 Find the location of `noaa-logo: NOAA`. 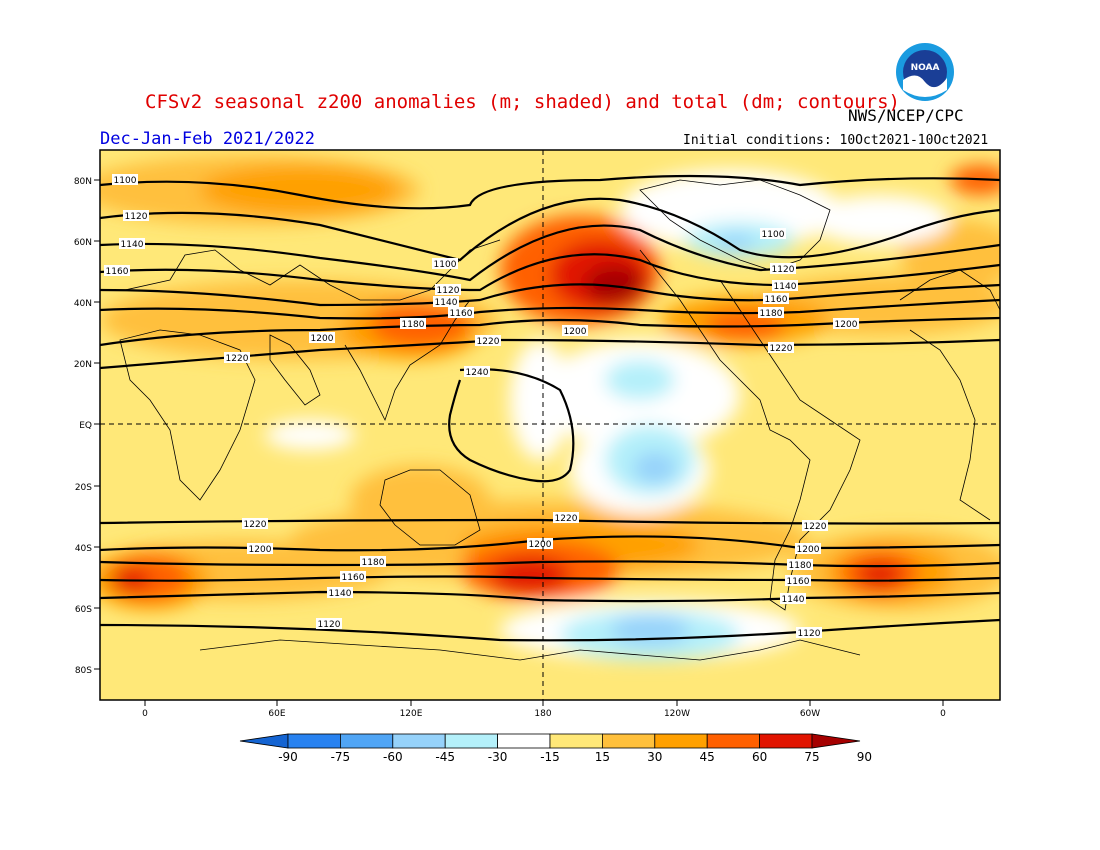

noaa-logo: NOAA is located at coordinates (925, 72).